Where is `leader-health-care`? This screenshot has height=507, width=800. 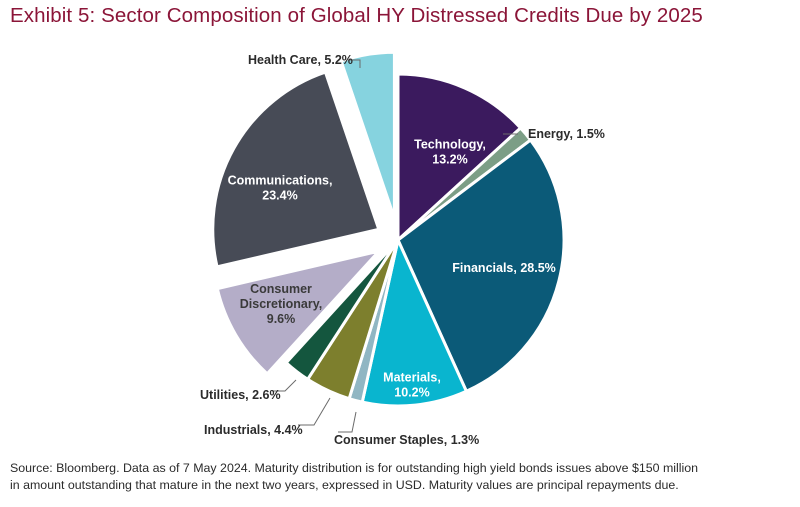
leader-health-care is located at coordinates (354, 63).